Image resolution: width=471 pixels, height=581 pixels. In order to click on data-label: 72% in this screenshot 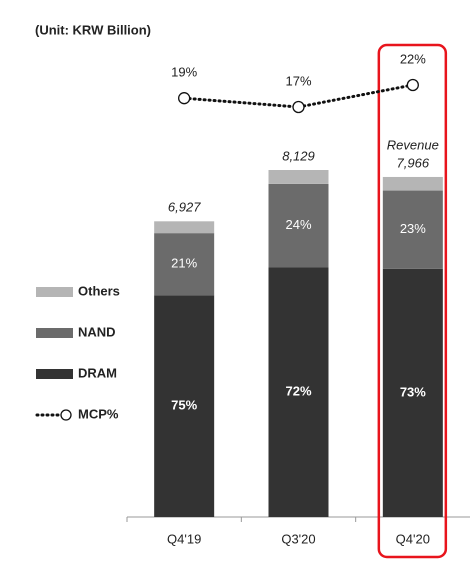, I will do `click(298, 391)`.